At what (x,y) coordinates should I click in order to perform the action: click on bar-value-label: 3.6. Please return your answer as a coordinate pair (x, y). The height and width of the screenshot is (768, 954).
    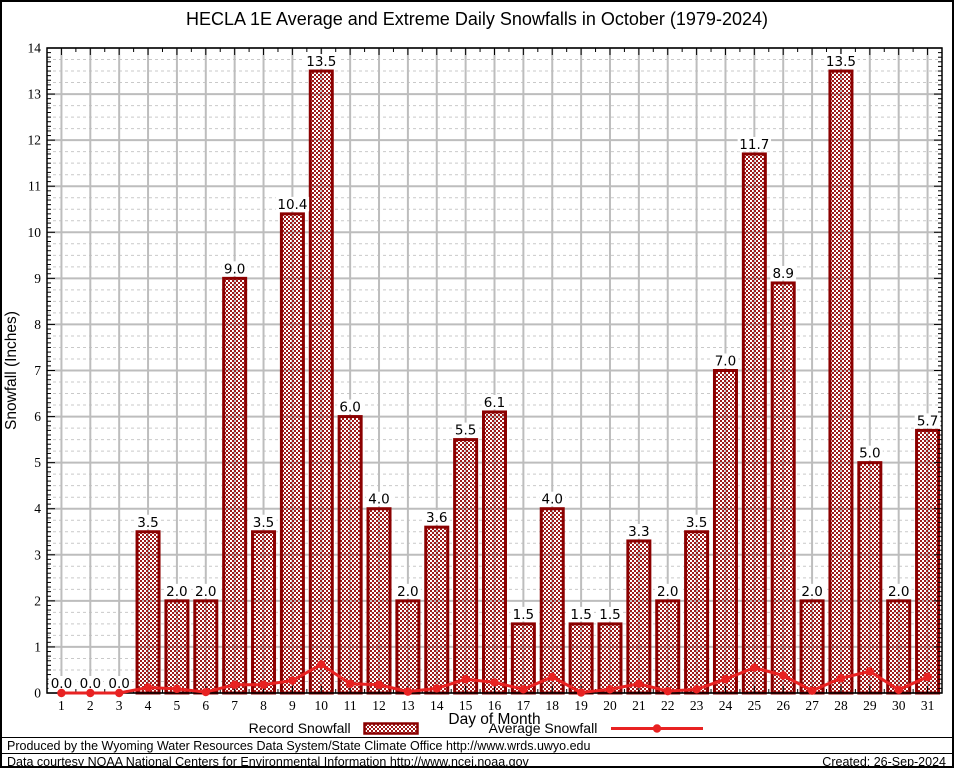
    Looking at the image, I should click on (436, 518).